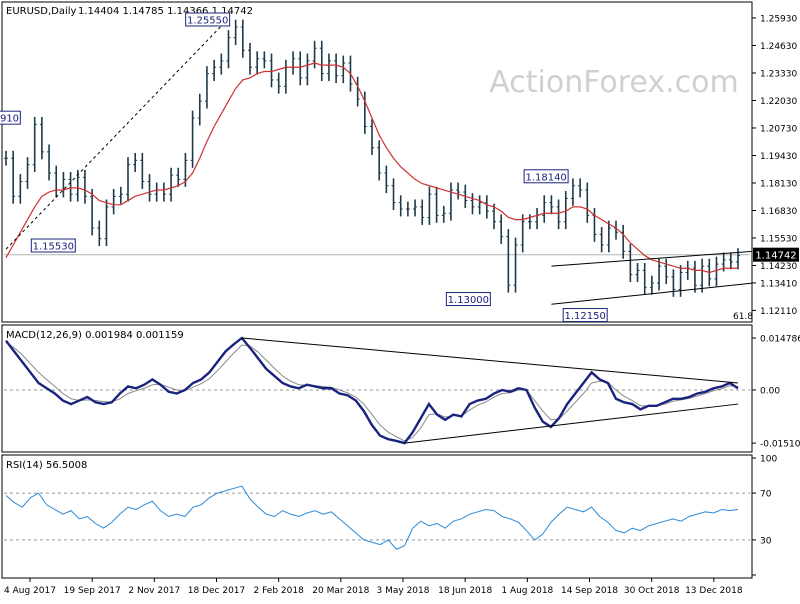 This screenshot has height=604, width=800. I want to click on price-y-tick-label: 1.23330, so click(778, 74).